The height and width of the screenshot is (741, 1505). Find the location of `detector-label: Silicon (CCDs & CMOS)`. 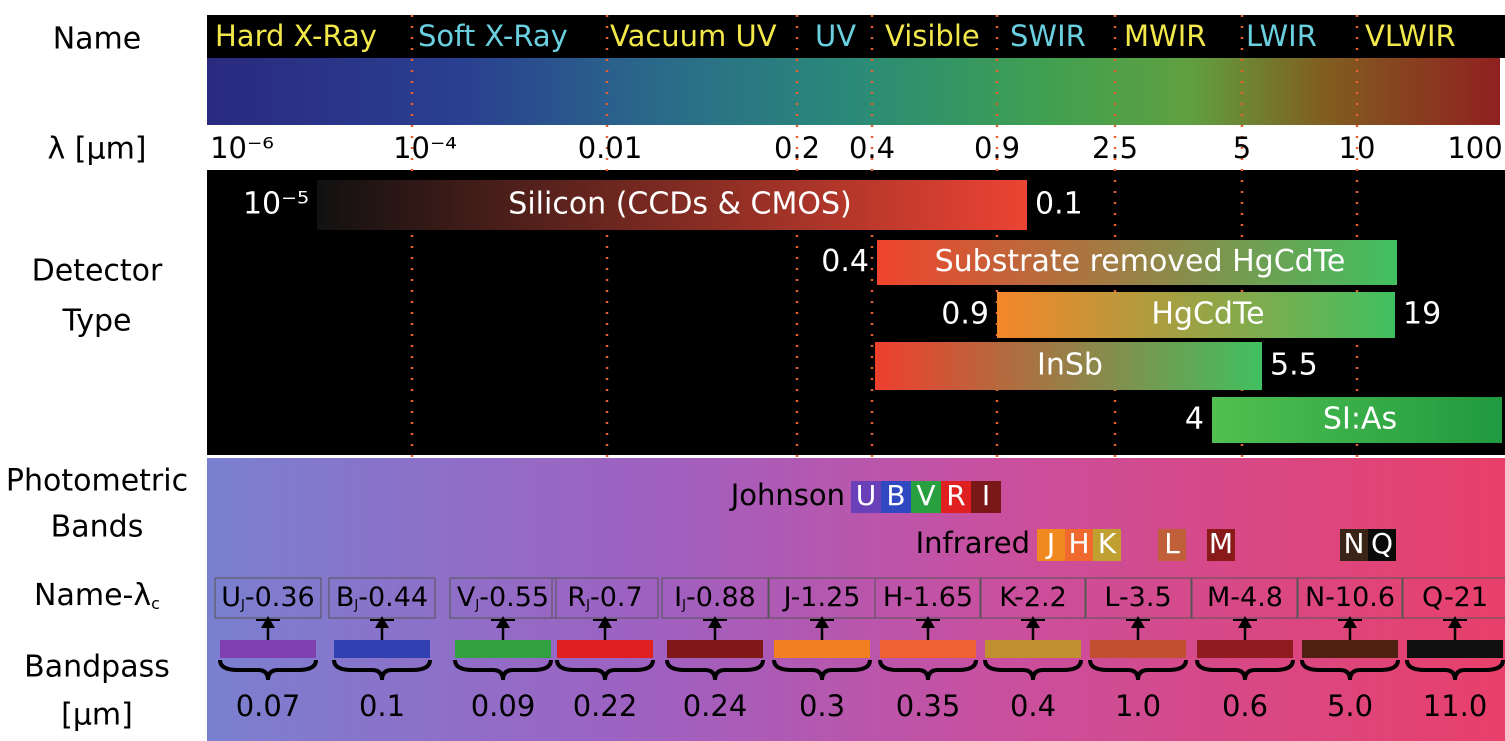

detector-label: Silicon (CCDs & CMOS) is located at coordinates (679, 204).